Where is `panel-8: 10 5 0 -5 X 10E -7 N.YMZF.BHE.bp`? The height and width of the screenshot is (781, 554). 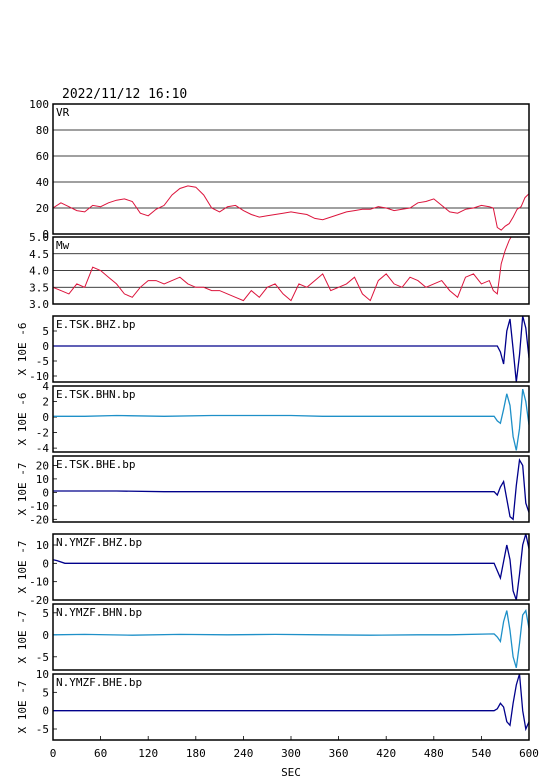
panel-8: 10 5 0 -5 X 10E -7 N.YMZF.BHE.bp is located at coordinates (273, 704).